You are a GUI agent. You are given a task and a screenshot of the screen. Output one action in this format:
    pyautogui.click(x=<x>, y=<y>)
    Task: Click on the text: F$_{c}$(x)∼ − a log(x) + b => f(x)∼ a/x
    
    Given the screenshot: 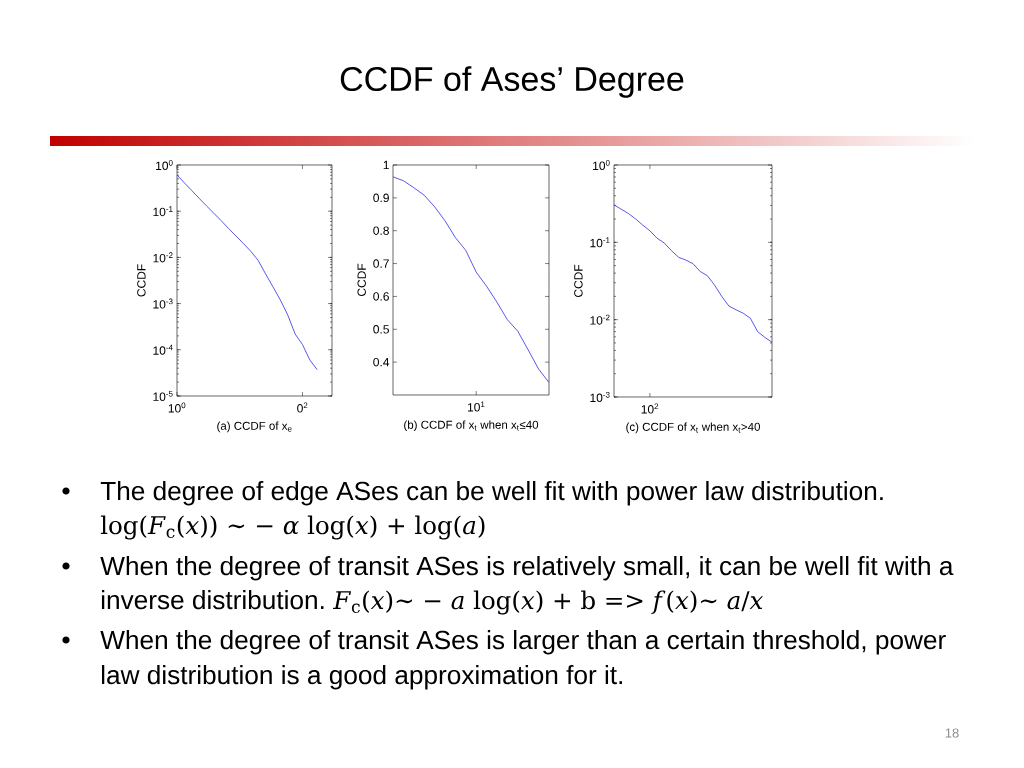 What is the action you would take?
    pyautogui.click(x=547, y=602)
    